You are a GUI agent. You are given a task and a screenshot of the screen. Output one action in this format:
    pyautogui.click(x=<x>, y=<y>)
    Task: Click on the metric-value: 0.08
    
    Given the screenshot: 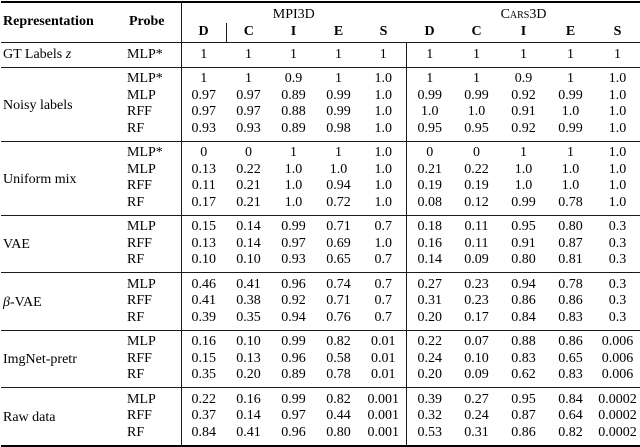 What is the action you would take?
    pyautogui.click(x=429, y=204)
    